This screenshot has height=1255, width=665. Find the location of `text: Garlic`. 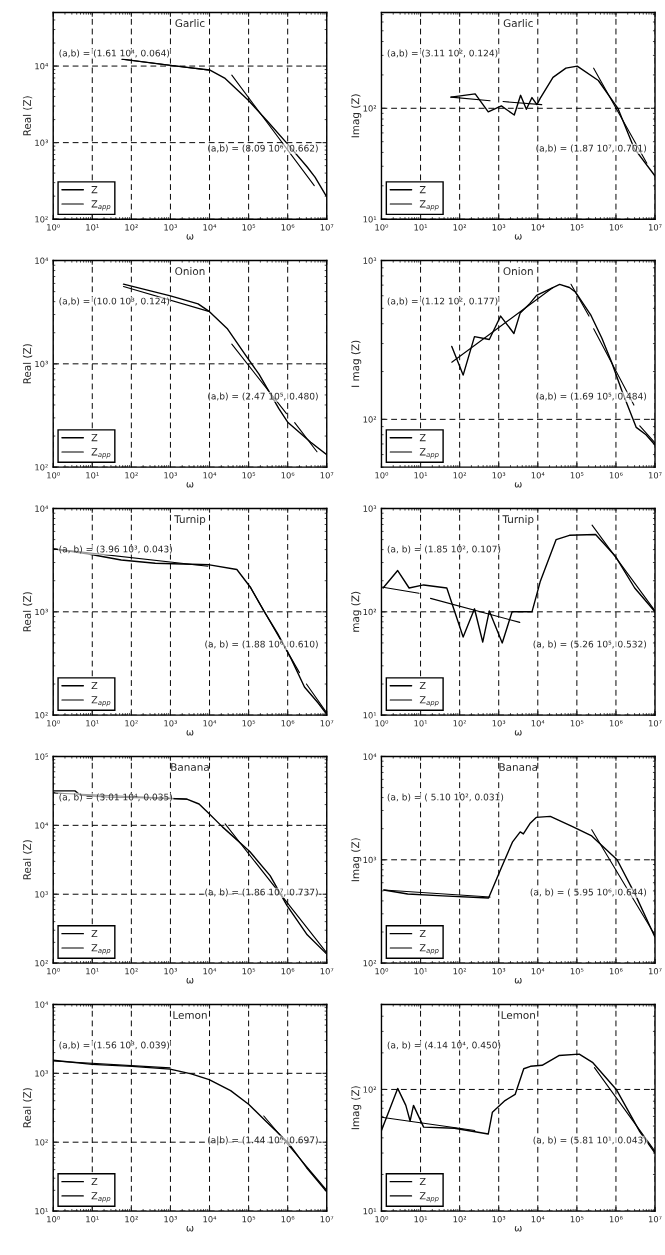

text: Garlic is located at coordinates (190, 23).